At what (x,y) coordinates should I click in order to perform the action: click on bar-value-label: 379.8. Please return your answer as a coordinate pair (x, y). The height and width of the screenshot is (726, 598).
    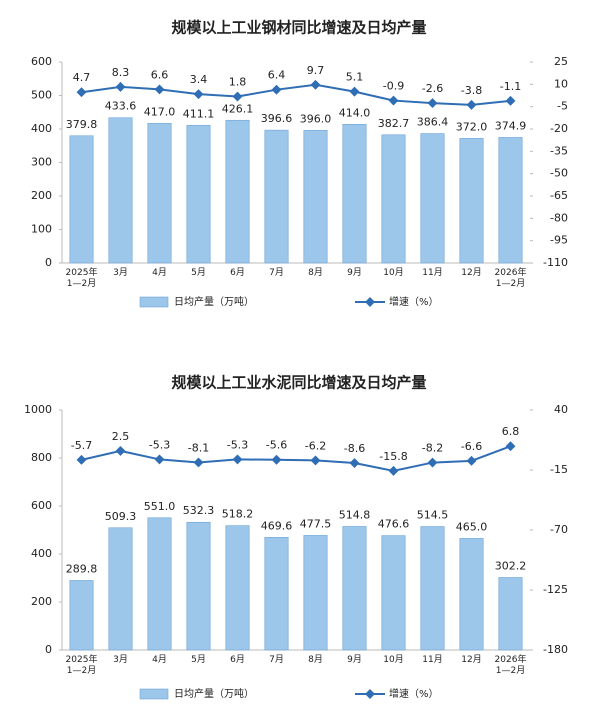
    Looking at the image, I should click on (82, 124).